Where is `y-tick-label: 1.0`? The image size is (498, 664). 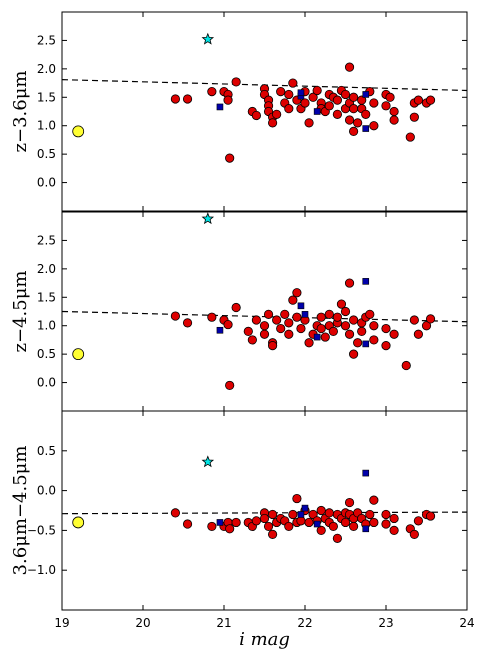 y-tick-label: 1.0 is located at coordinates (46, 126).